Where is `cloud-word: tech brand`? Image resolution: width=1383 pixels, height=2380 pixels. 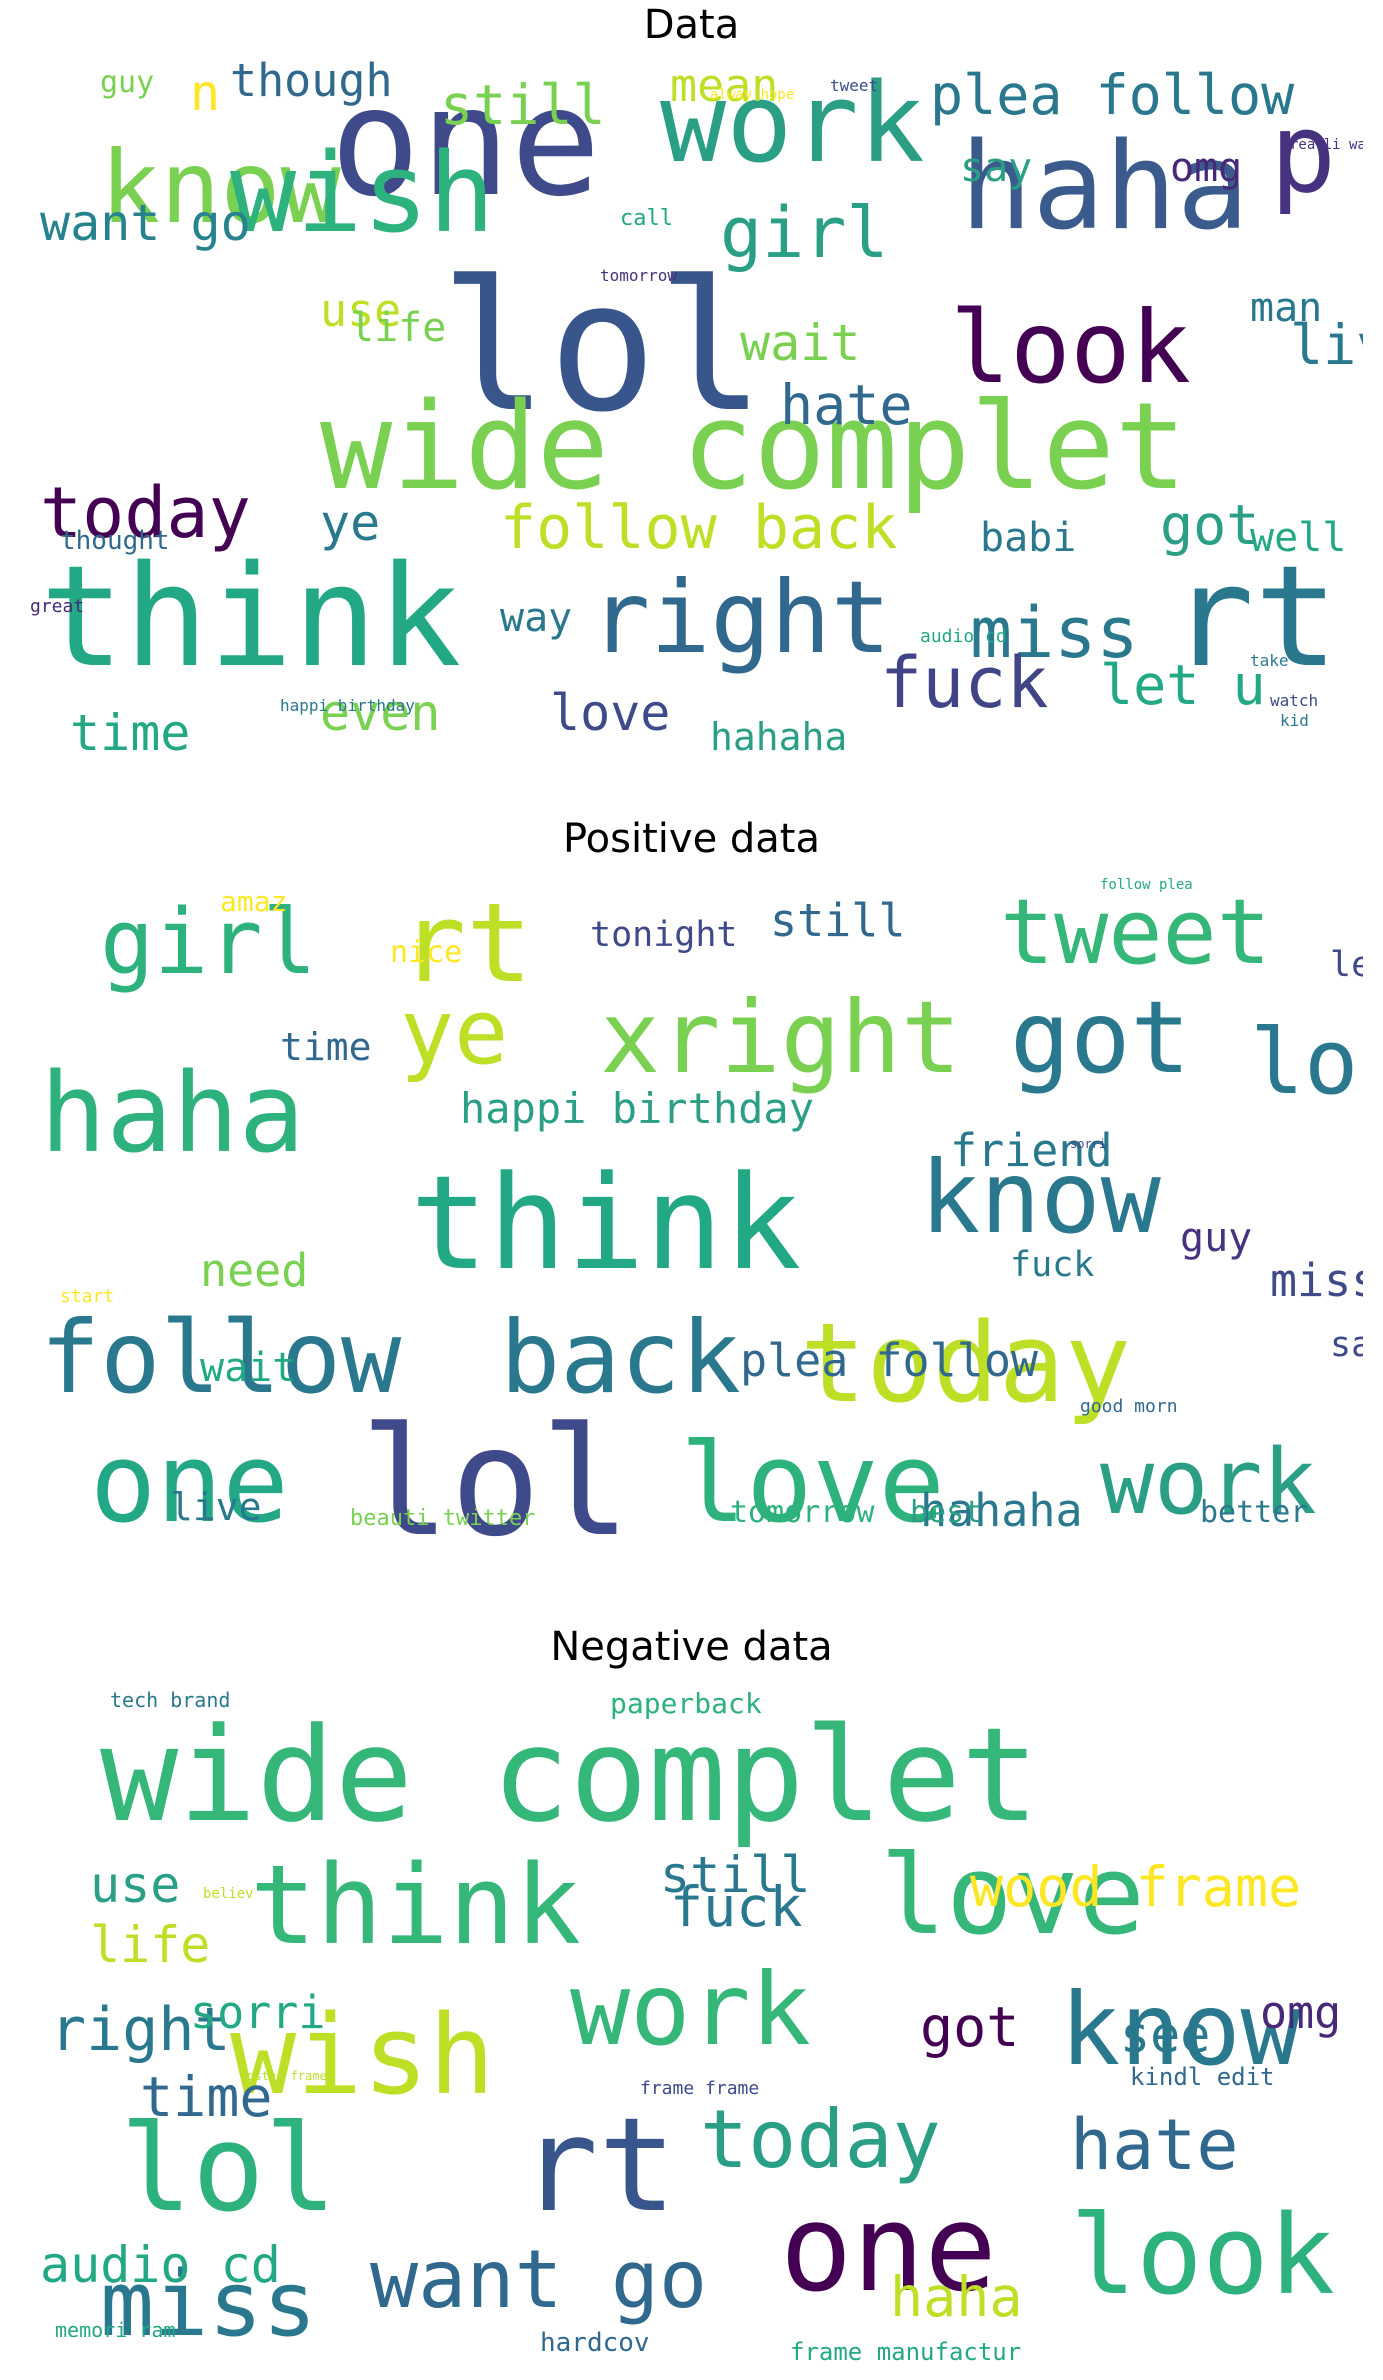 cloud-word: tech brand is located at coordinates (170, 1700).